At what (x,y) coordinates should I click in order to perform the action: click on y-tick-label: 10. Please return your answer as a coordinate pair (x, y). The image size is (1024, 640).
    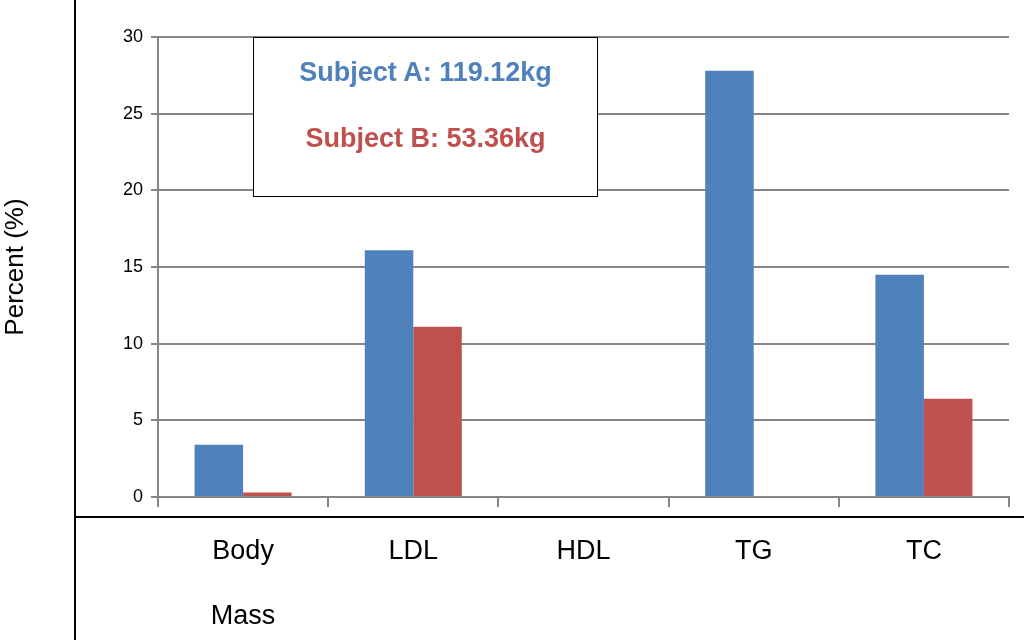
    Looking at the image, I should click on (132, 342).